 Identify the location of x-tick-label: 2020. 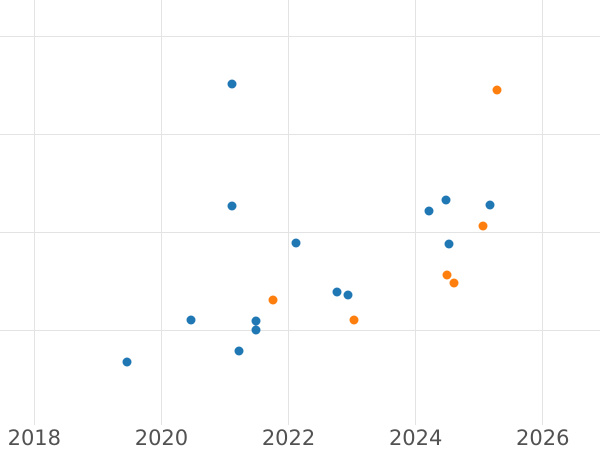
(161, 438).